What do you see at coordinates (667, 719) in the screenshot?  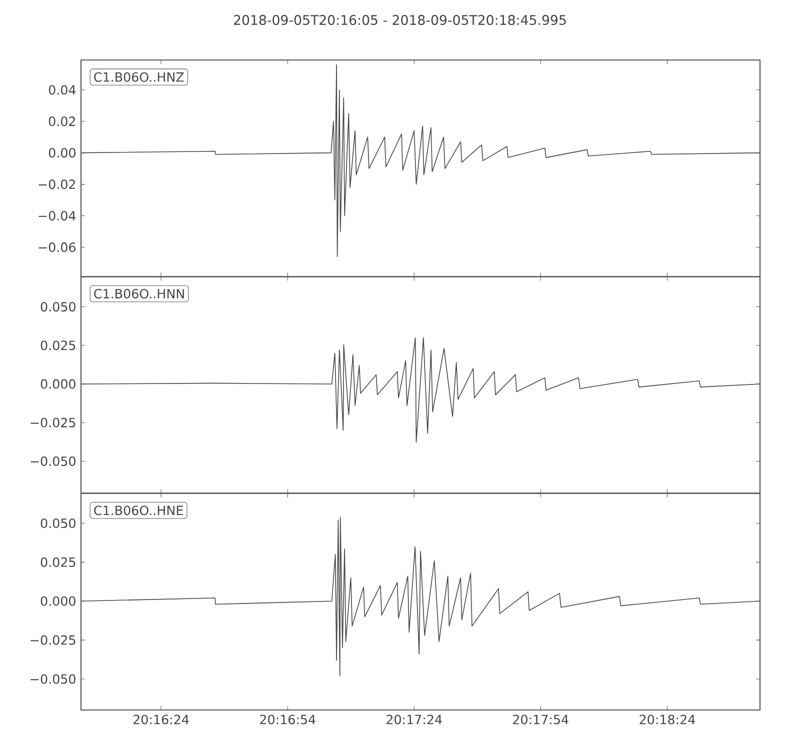 I see `x-tick-label: 20:18:24` at bounding box center [667, 719].